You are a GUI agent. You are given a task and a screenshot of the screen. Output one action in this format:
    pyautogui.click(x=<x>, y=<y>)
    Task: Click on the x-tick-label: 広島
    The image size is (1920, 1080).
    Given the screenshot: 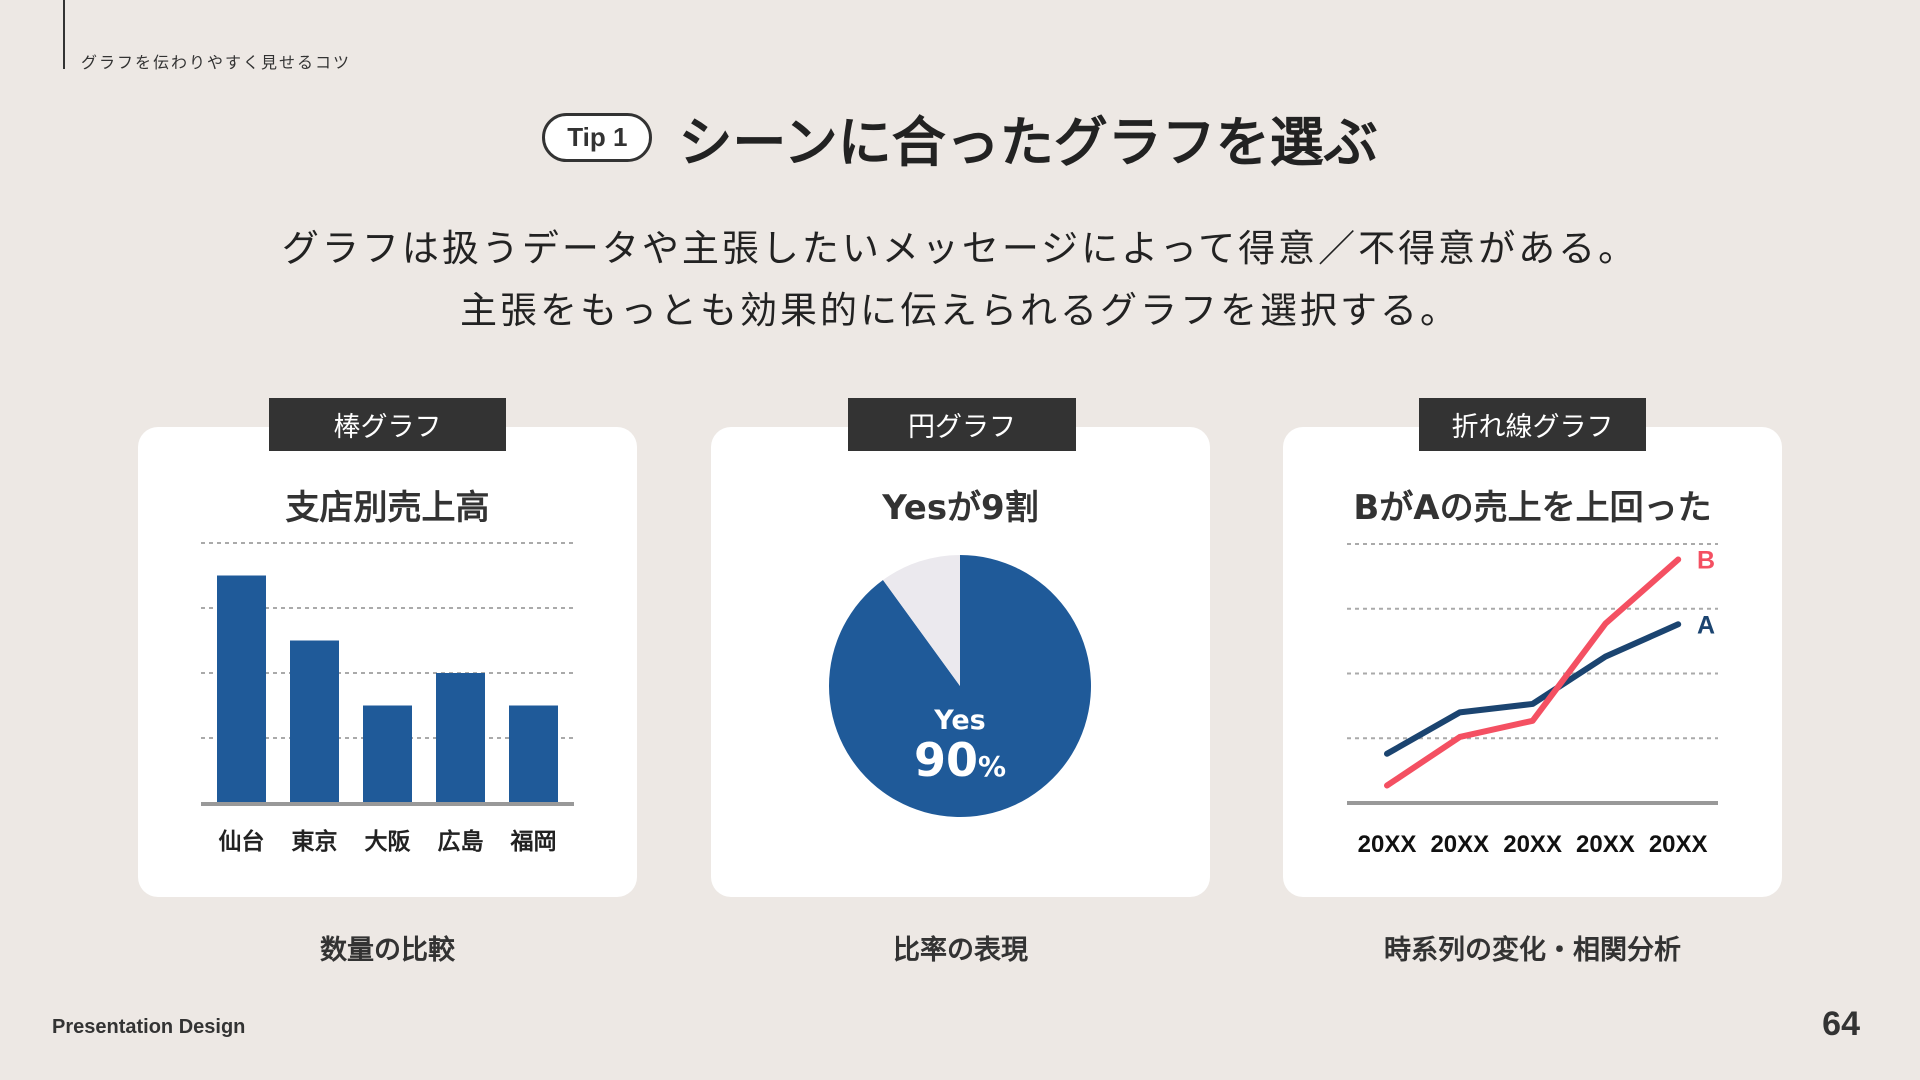 What is the action you would take?
    pyautogui.click(x=461, y=841)
    